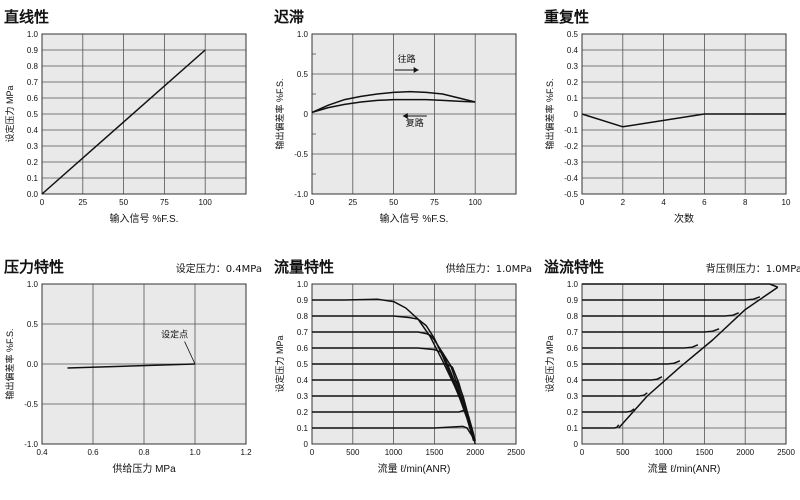 This screenshot has width=800, height=500. I want to click on series-line-0.5-MPa, so click(631, 362).